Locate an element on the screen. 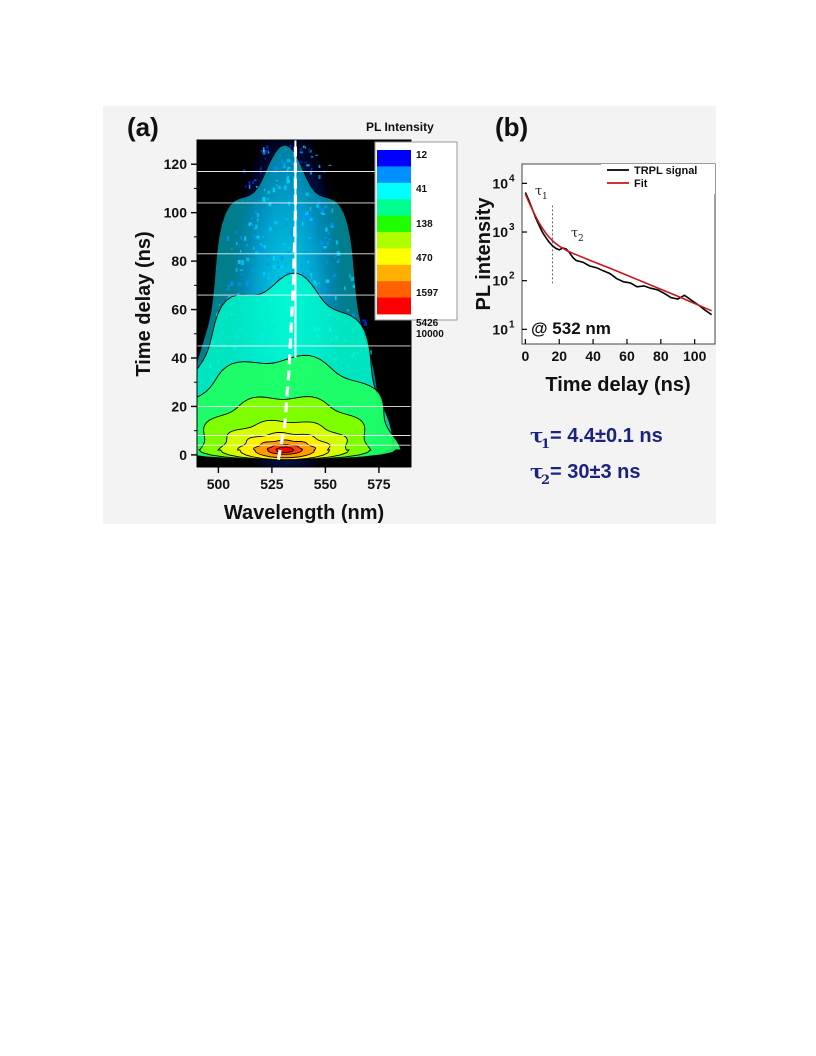 The width and height of the screenshot is (816, 1056). tau-subscript: 2 is located at coordinates (581, 239).